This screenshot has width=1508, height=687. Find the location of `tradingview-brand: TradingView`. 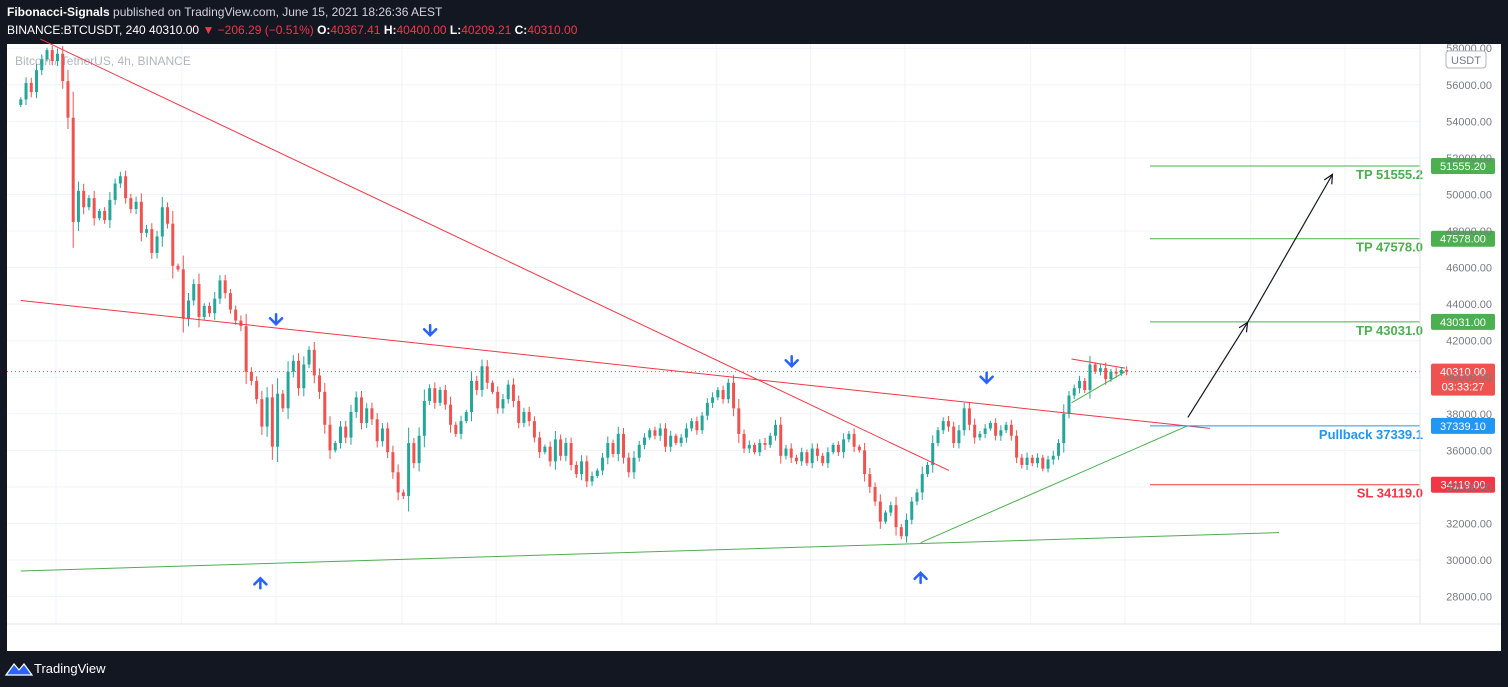

tradingview-brand: TradingView is located at coordinates (70, 668).